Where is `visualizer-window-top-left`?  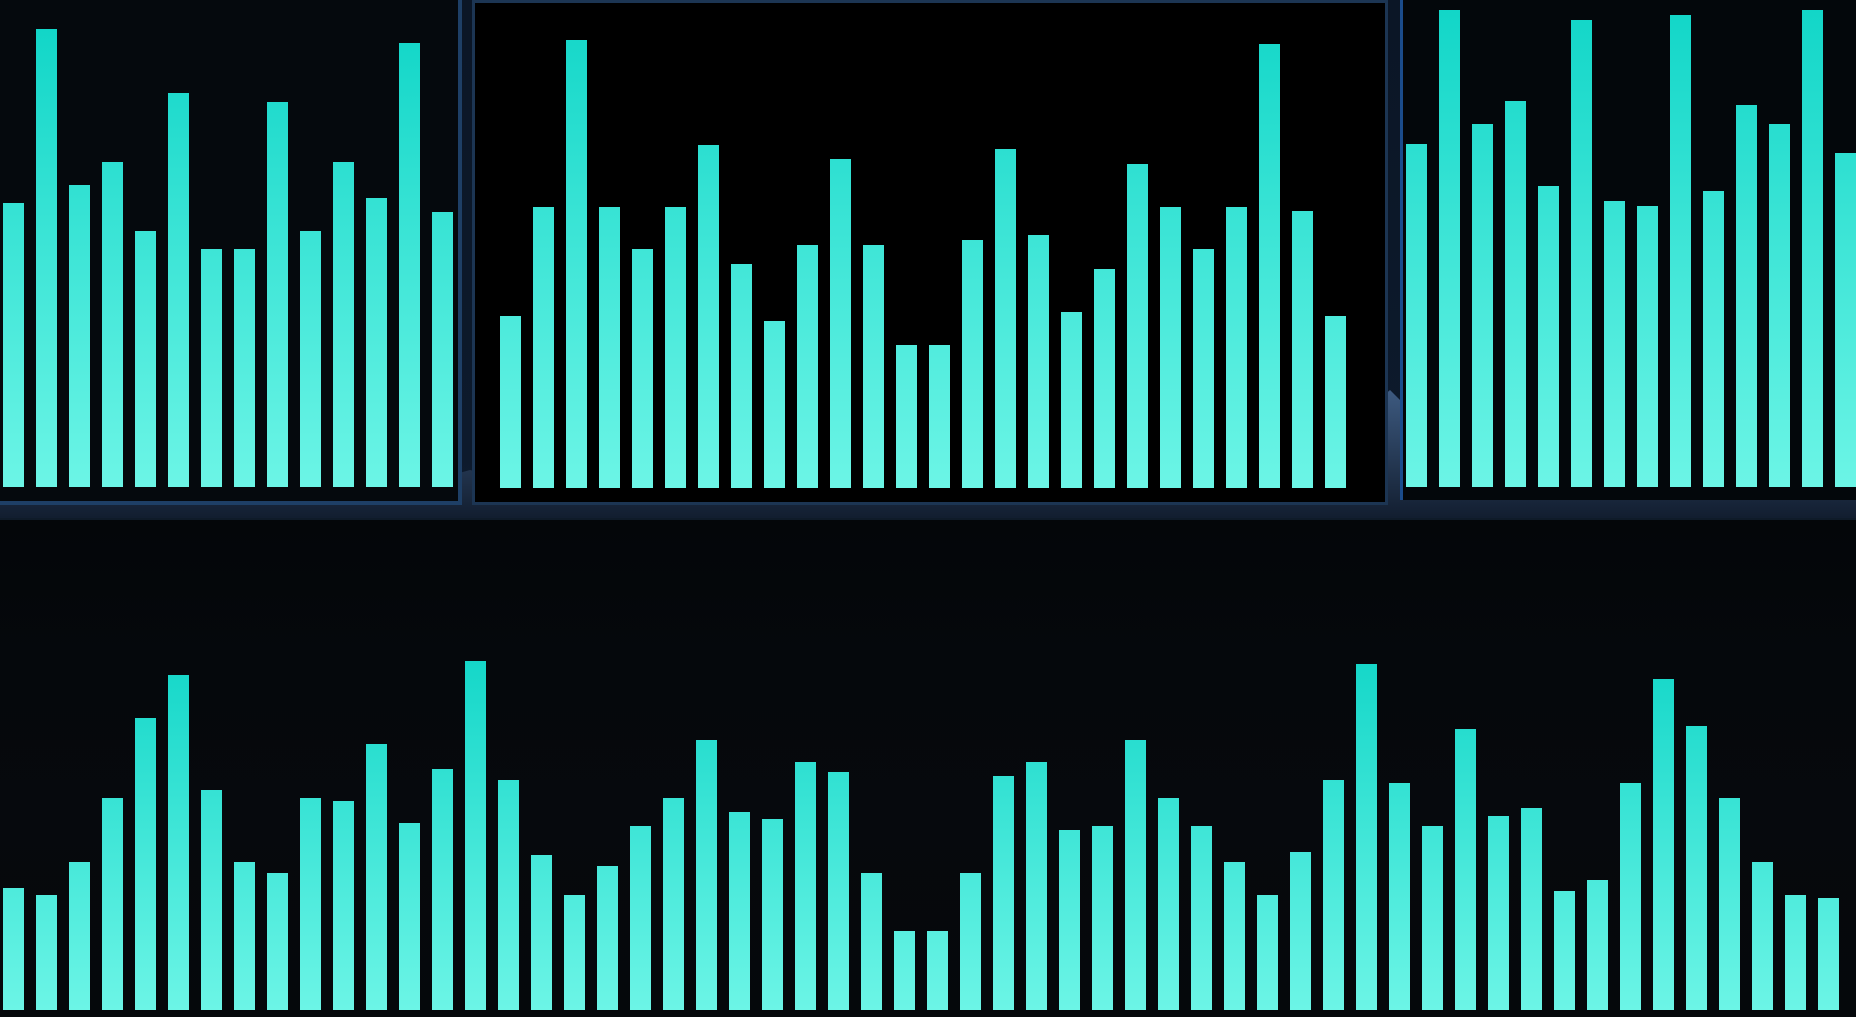 visualizer-window-top-left is located at coordinates (231, 252).